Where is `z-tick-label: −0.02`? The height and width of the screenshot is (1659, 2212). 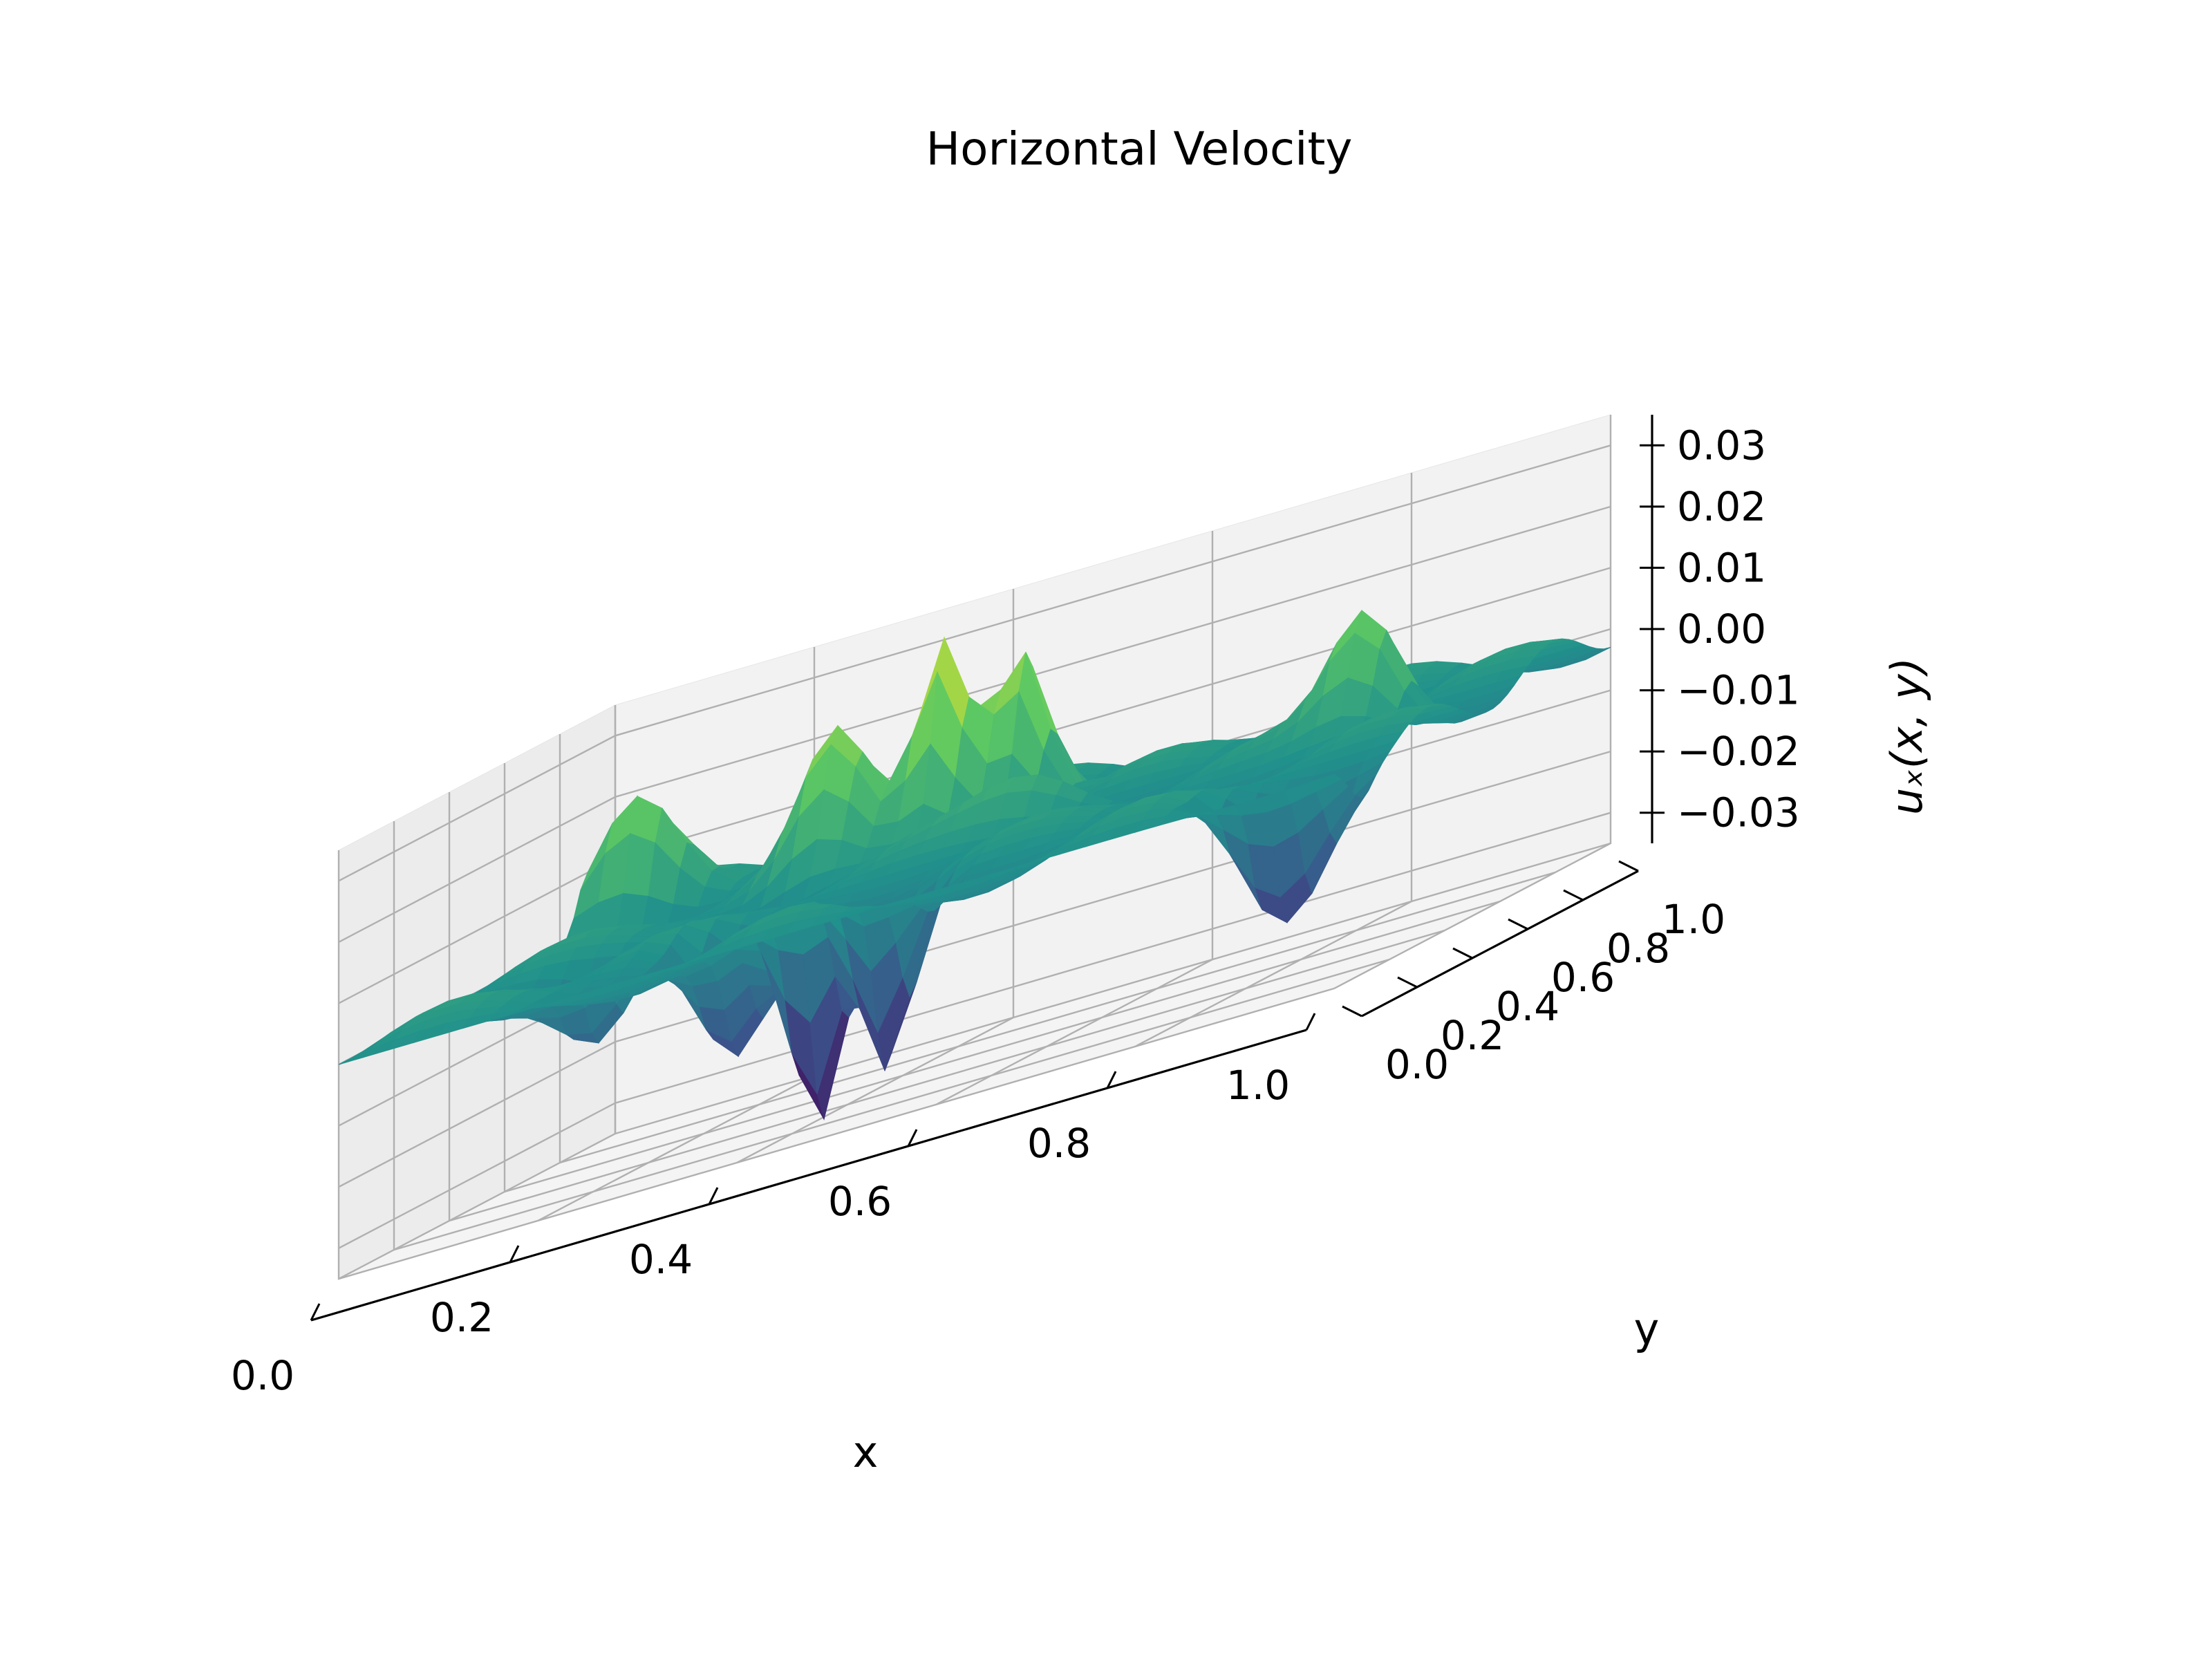
z-tick-label: −0.02 is located at coordinates (1738, 751).